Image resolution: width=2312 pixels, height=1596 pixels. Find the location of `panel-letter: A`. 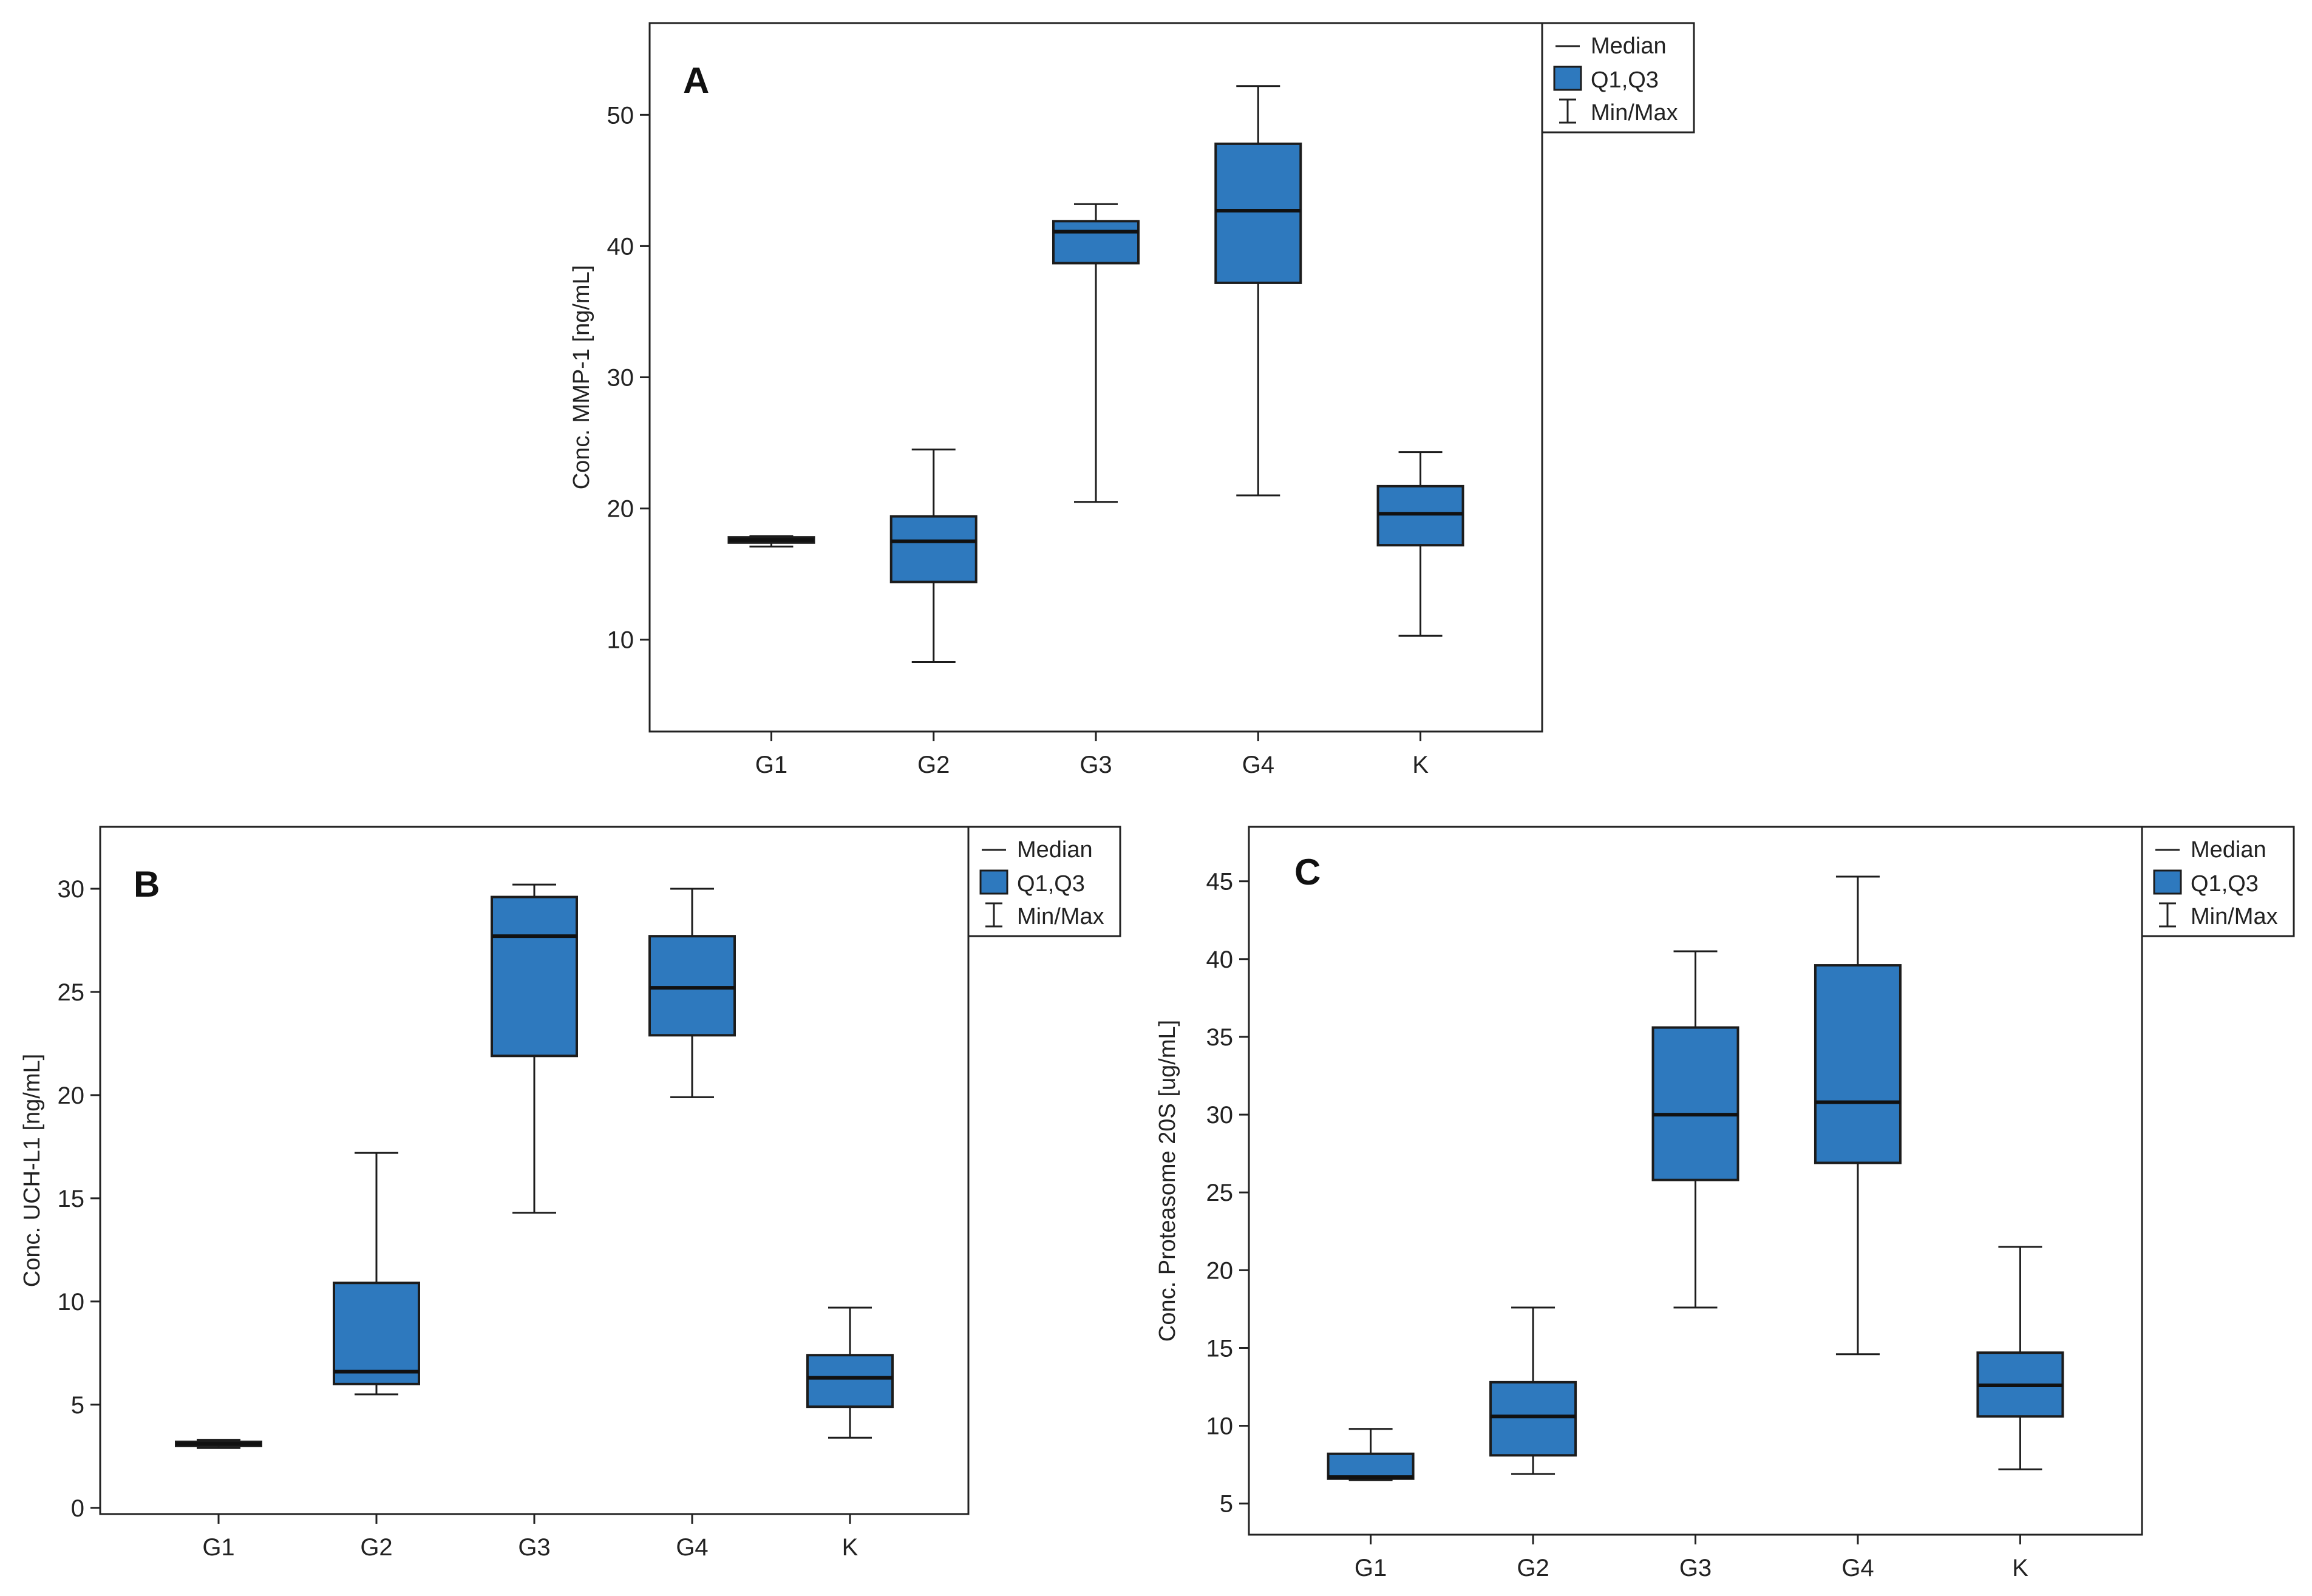

panel-letter: A is located at coordinates (696, 80).